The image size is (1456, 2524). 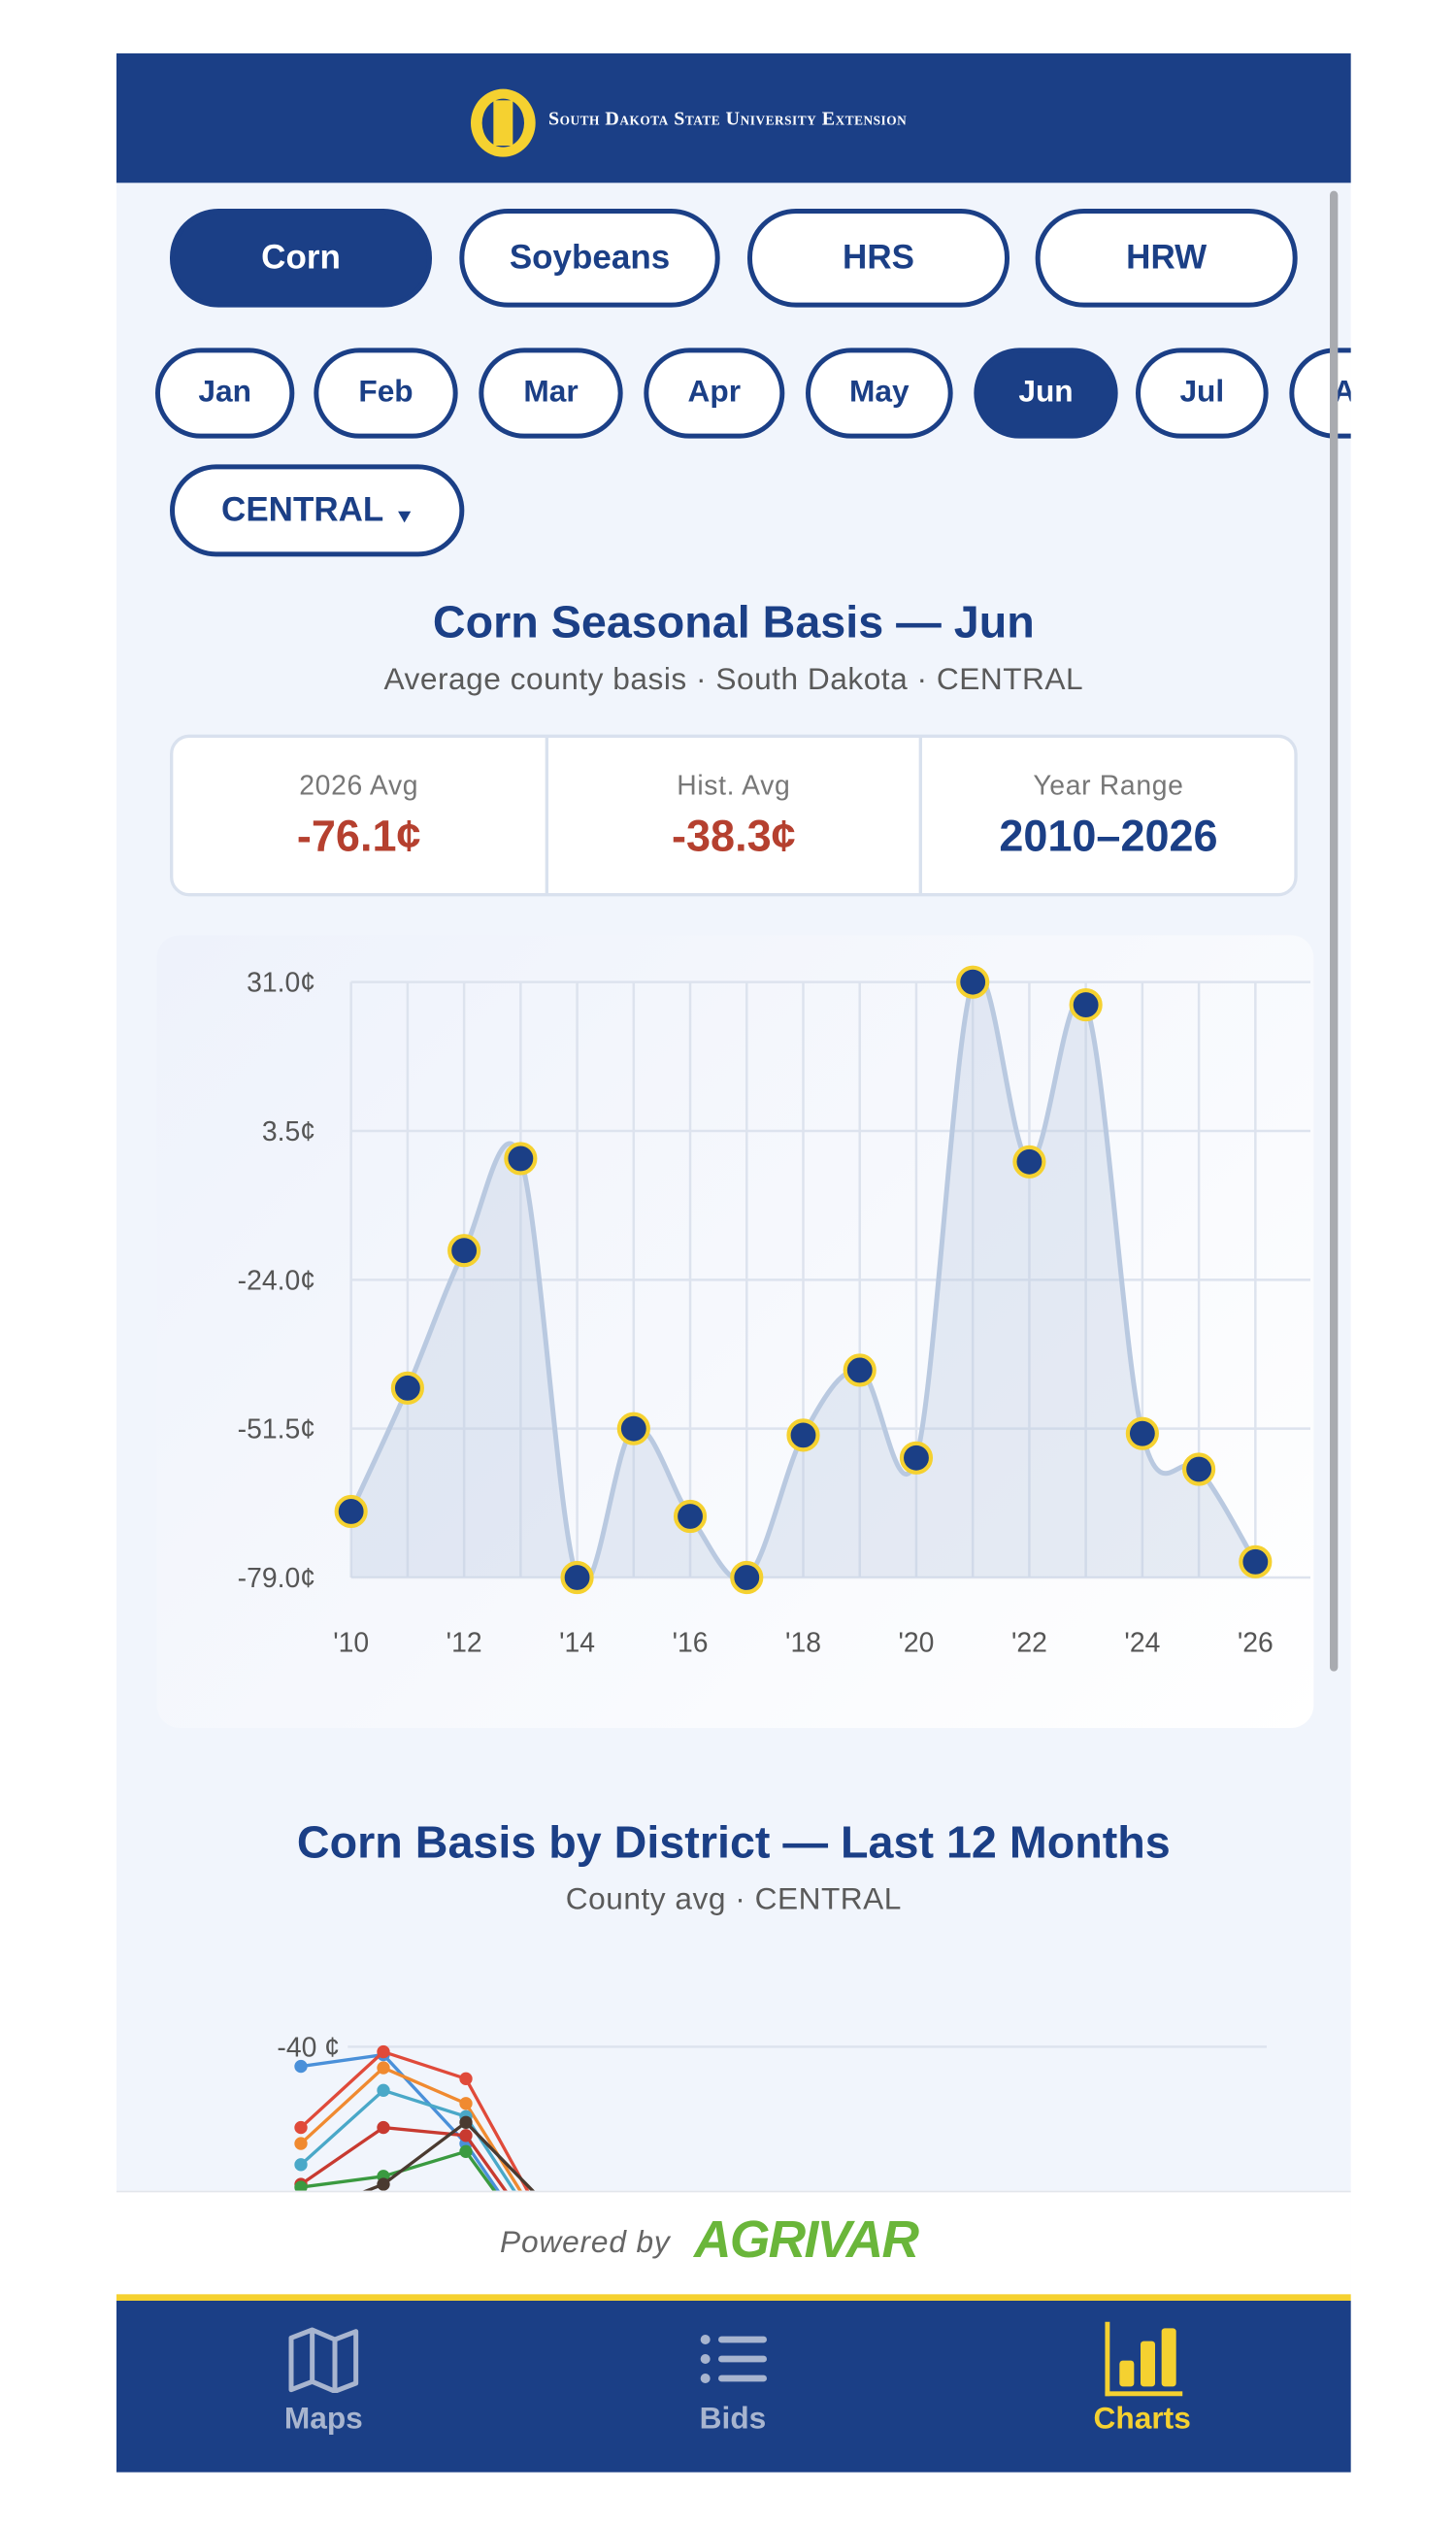 What do you see at coordinates (358, 836) in the screenshot?
I see `stat-value: -76.1¢` at bounding box center [358, 836].